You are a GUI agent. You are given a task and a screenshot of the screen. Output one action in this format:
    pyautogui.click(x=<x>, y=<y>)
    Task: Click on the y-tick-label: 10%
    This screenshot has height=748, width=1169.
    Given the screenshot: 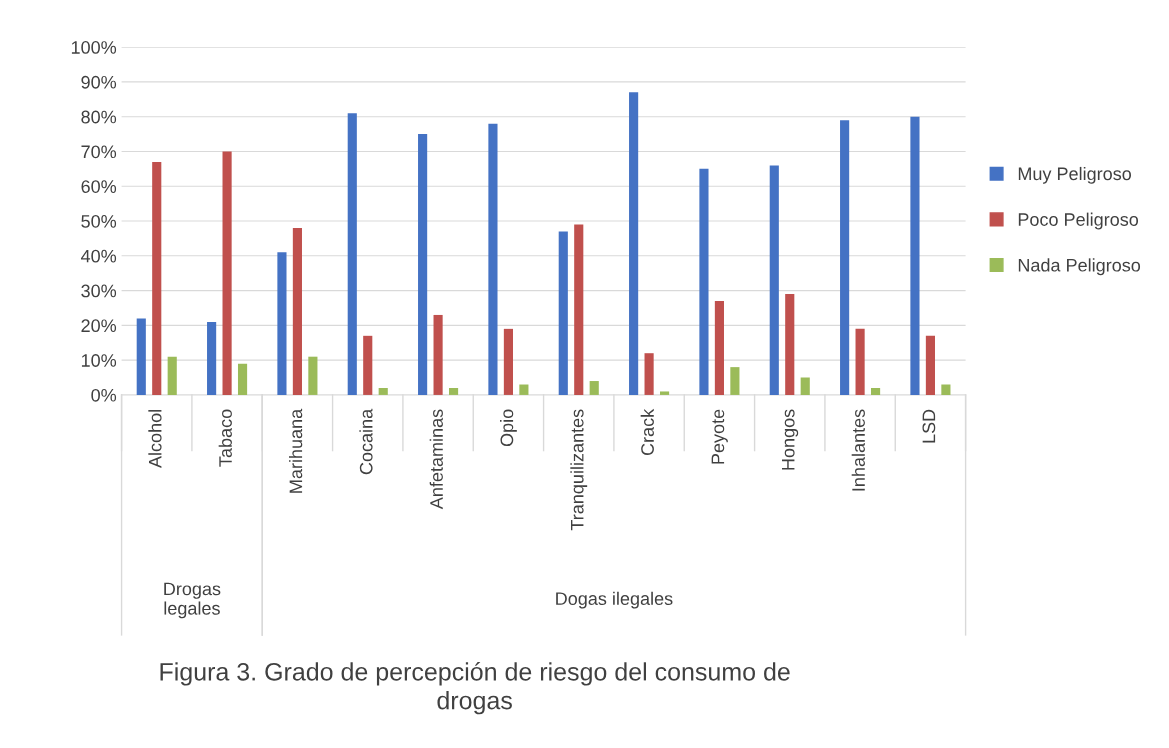 What is the action you would take?
    pyautogui.click(x=99, y=360)
    